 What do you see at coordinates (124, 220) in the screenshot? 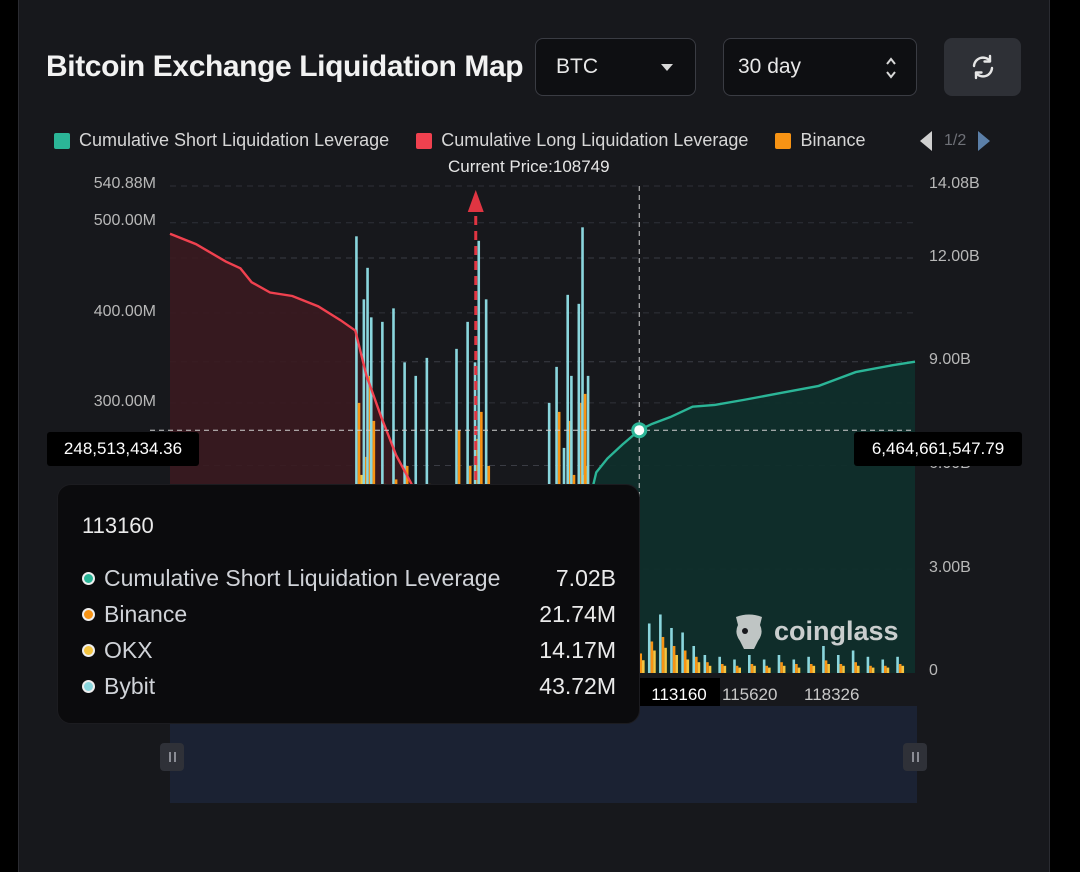
I see `left-axis-tick: 500.00M` at bounding box center [124, 220].